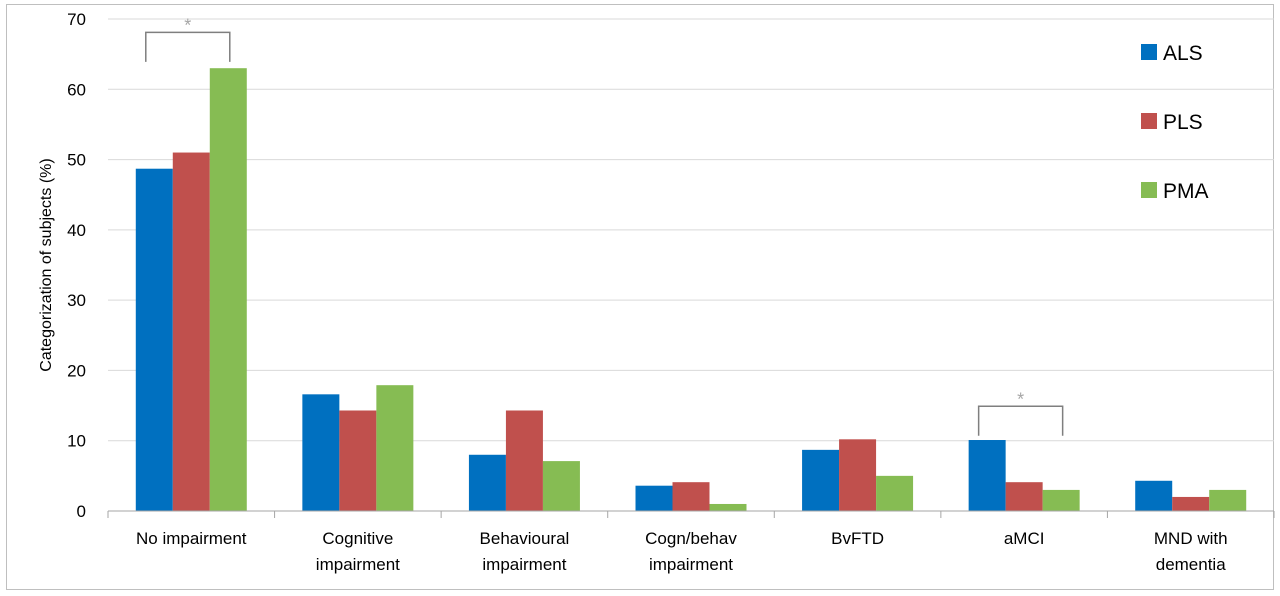 The height and width of the screenshot is (596, 1280). What do you see at coordinates (81, 511) in the screenshot?
I see `y-tick-label: 0` at bounding box center [81, 511].